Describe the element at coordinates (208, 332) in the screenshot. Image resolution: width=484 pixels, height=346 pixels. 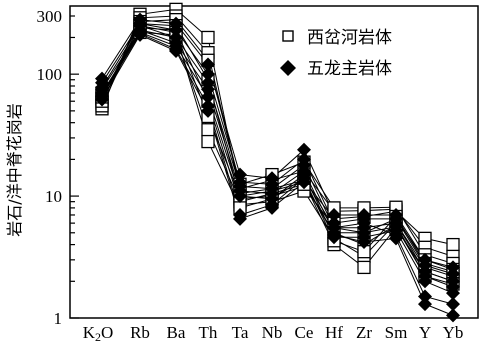
I see `category-label: Th` at that location.